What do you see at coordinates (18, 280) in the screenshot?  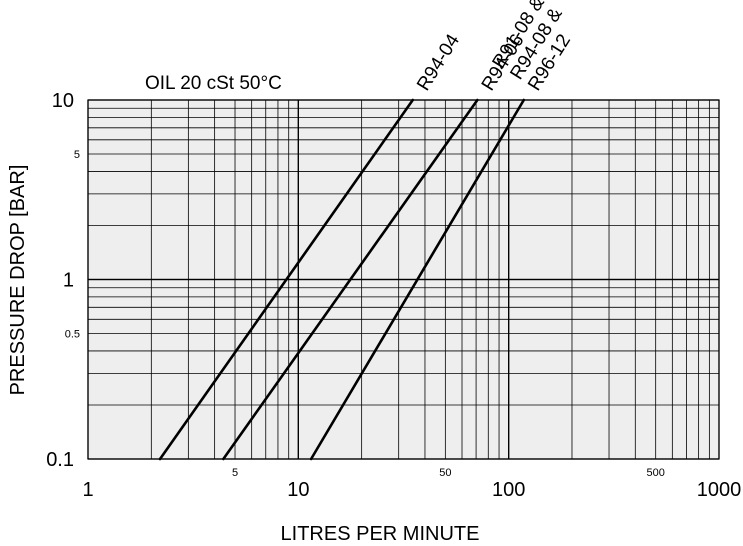 I see `y-axis-title: PRESSURE DROP [BAR]` at bounding box center [18, 280].